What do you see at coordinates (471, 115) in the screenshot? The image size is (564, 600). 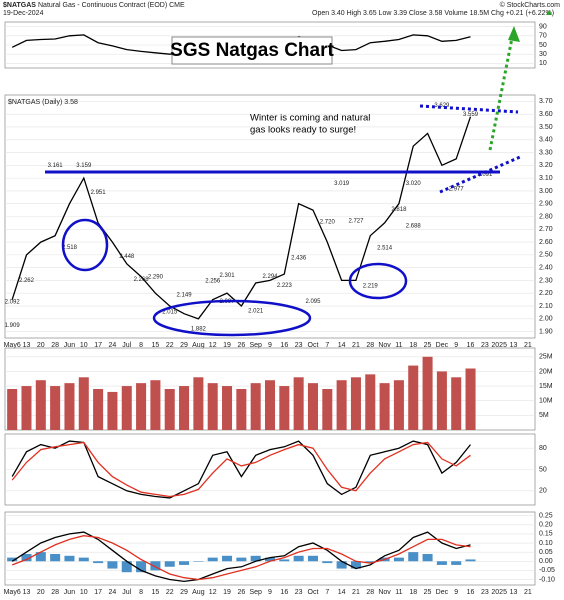 I see `point-label: 3.559` at bounding box center [471, 115].